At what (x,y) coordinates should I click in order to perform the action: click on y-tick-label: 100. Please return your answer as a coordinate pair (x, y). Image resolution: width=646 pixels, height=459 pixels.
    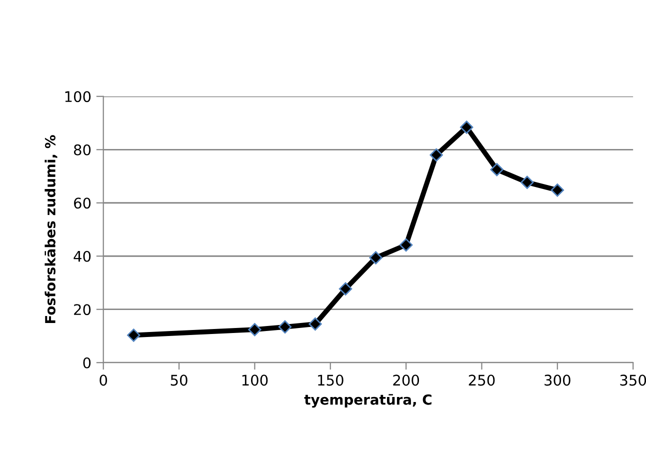
    Looking at the image, I should click on (78, 96).